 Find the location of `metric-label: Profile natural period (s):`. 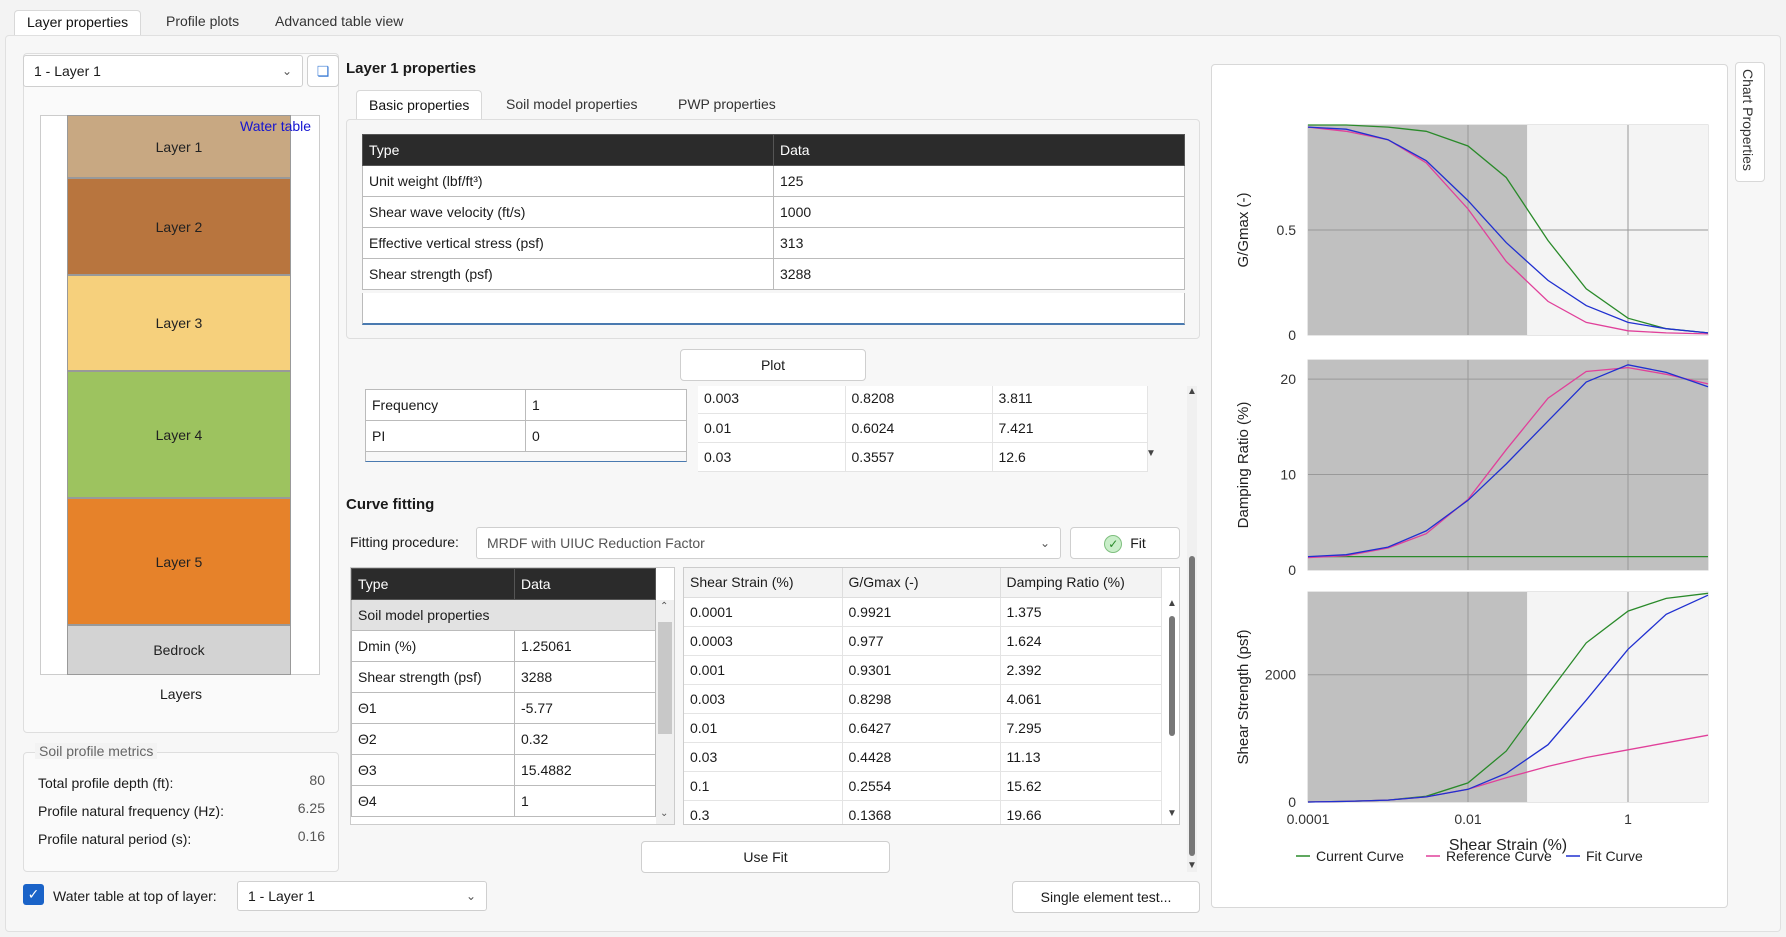

metric-label: Profile natural period (s): is located at coordinates (115, 839).